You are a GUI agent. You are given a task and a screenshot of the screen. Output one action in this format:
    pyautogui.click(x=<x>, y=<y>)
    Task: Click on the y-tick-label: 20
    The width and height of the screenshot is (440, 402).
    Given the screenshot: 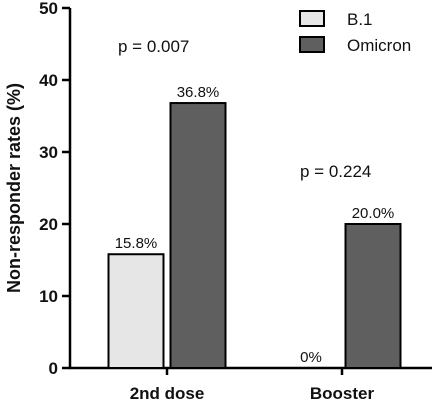 What is the action you would take?
    pyautogui.click(x=48, y=224)
    